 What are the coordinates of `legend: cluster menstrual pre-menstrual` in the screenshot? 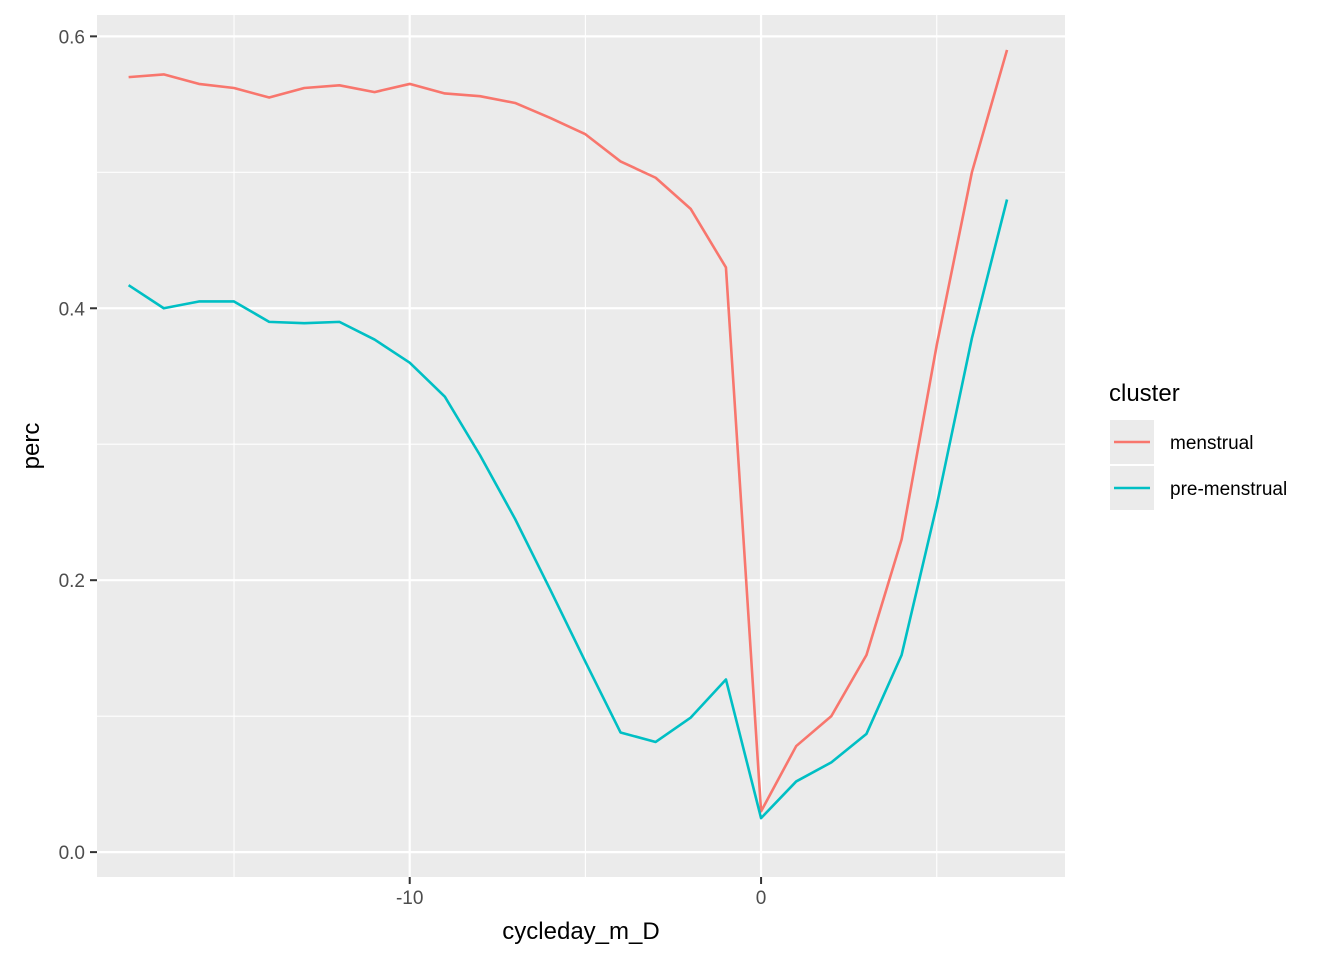 It's located at (1198, 445).